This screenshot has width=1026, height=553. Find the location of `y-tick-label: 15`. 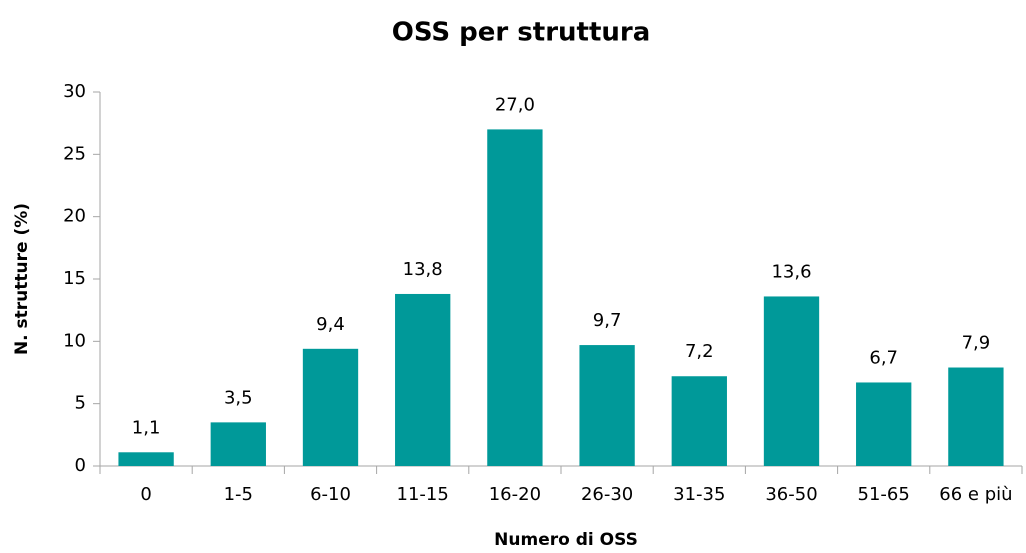

y-tick-label: 15 is located at coordinates (74, 278).